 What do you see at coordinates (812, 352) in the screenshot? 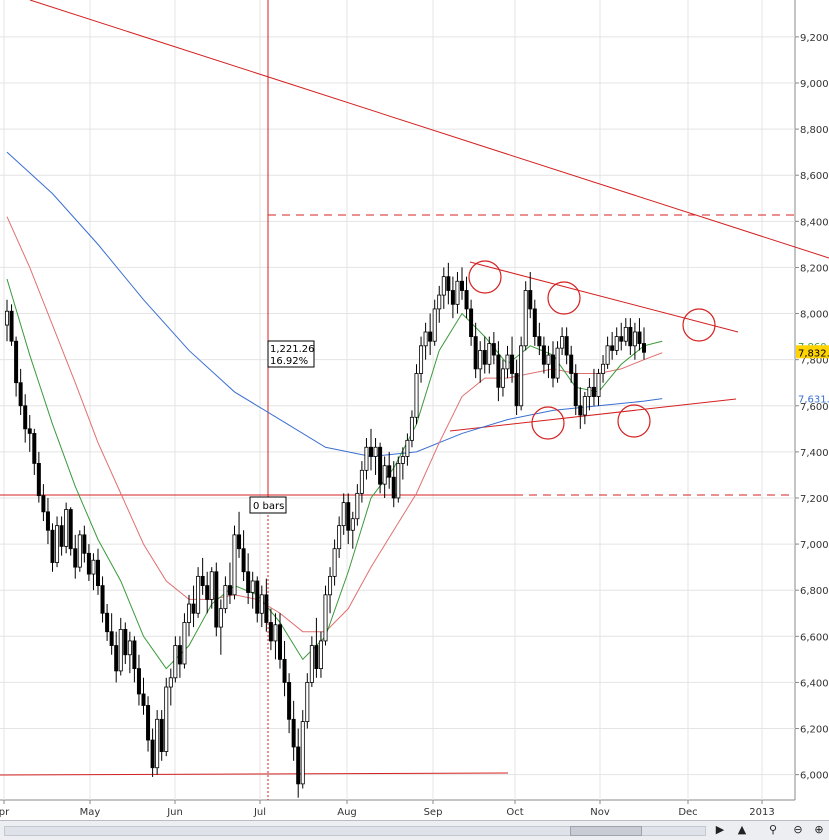
I see `price-tag-bg` at bounding box center [812, 352].